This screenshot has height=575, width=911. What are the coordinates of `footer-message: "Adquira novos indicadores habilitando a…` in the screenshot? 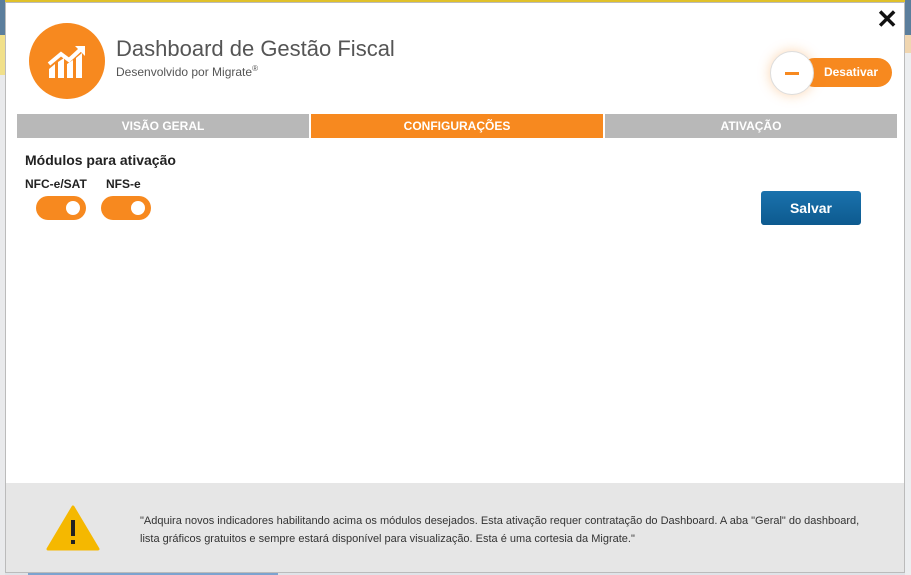 It's located at (500, 530).